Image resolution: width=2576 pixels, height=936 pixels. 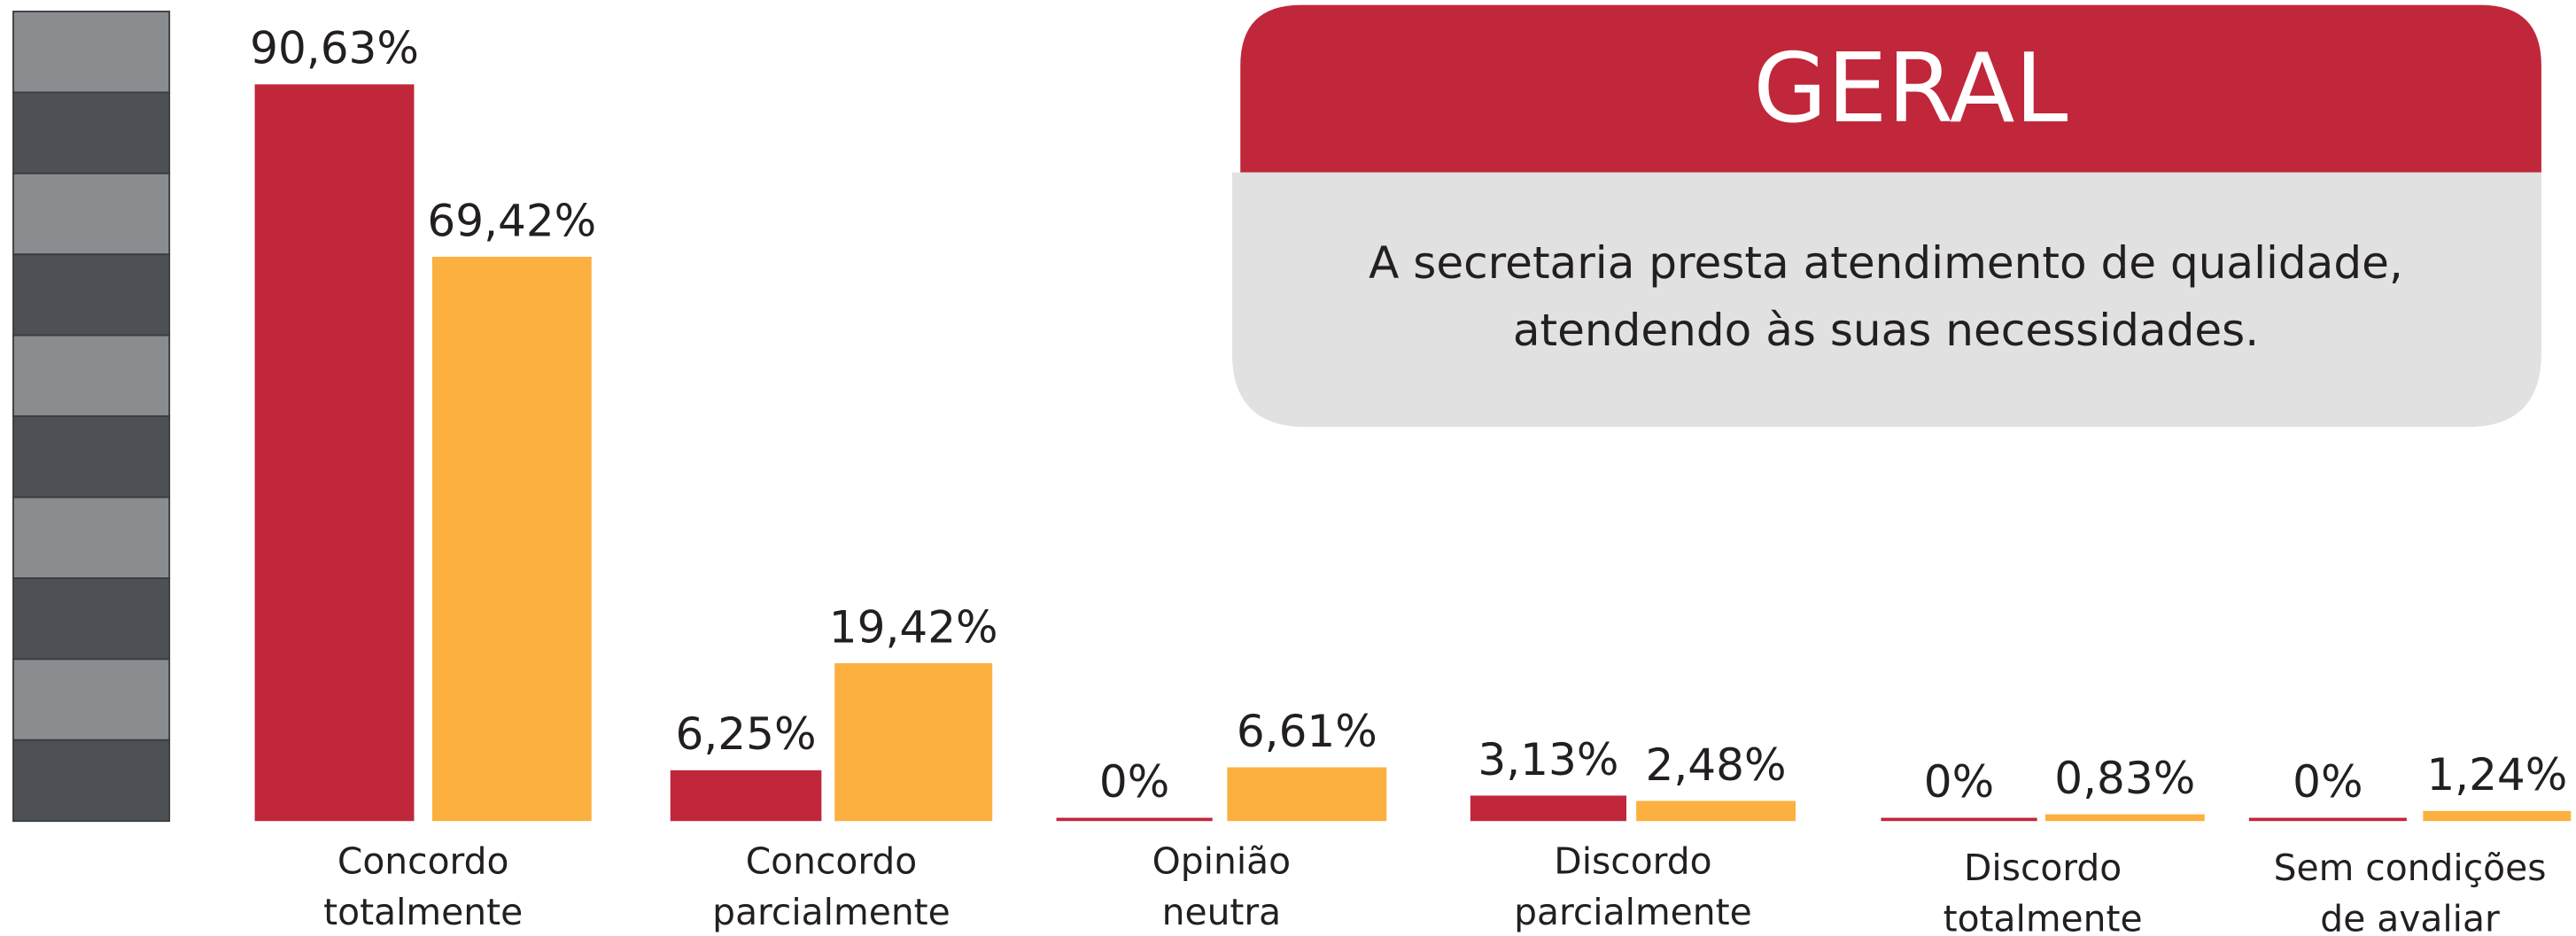 I want to click on value-label: 1,24%, so click(x=2496, y=775).